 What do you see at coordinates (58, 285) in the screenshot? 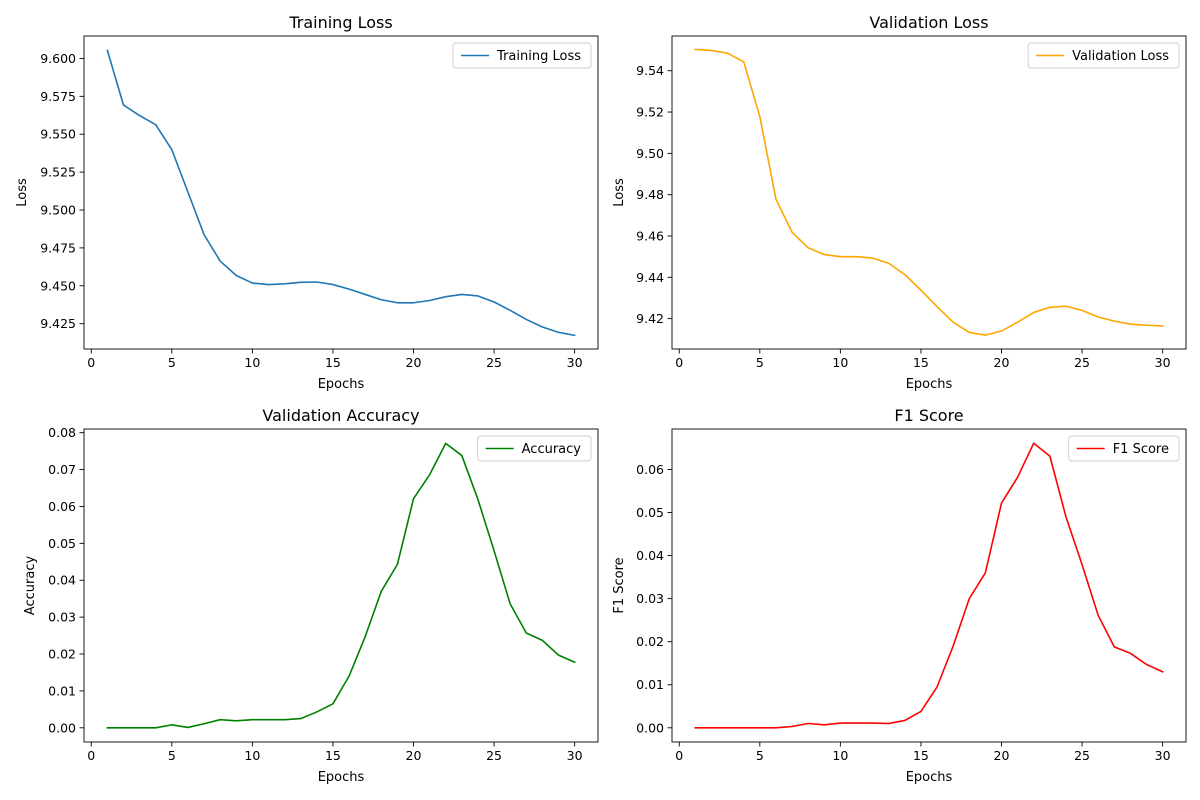
I see `y-tick-label: 9.450` at bounding box center [58, 285].